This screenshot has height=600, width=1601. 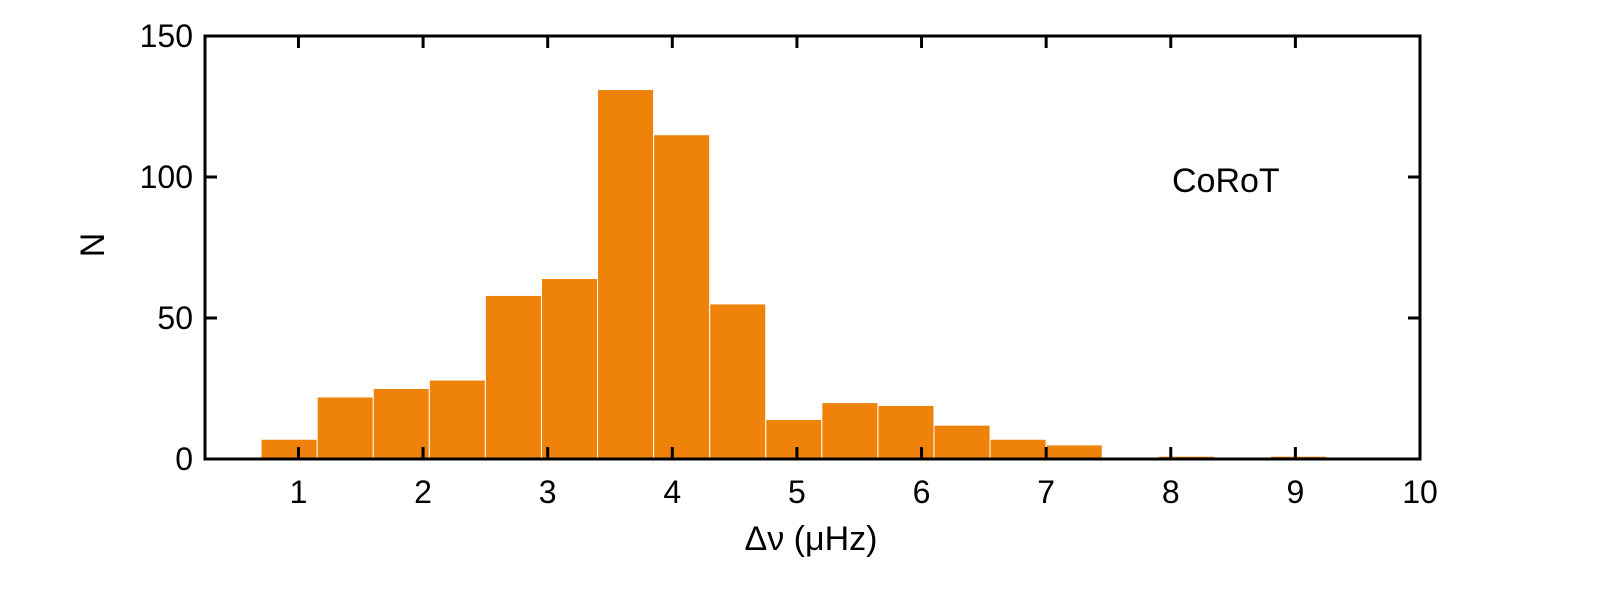 I want to click on y-axis-label: N, so click(x=93, y=245).